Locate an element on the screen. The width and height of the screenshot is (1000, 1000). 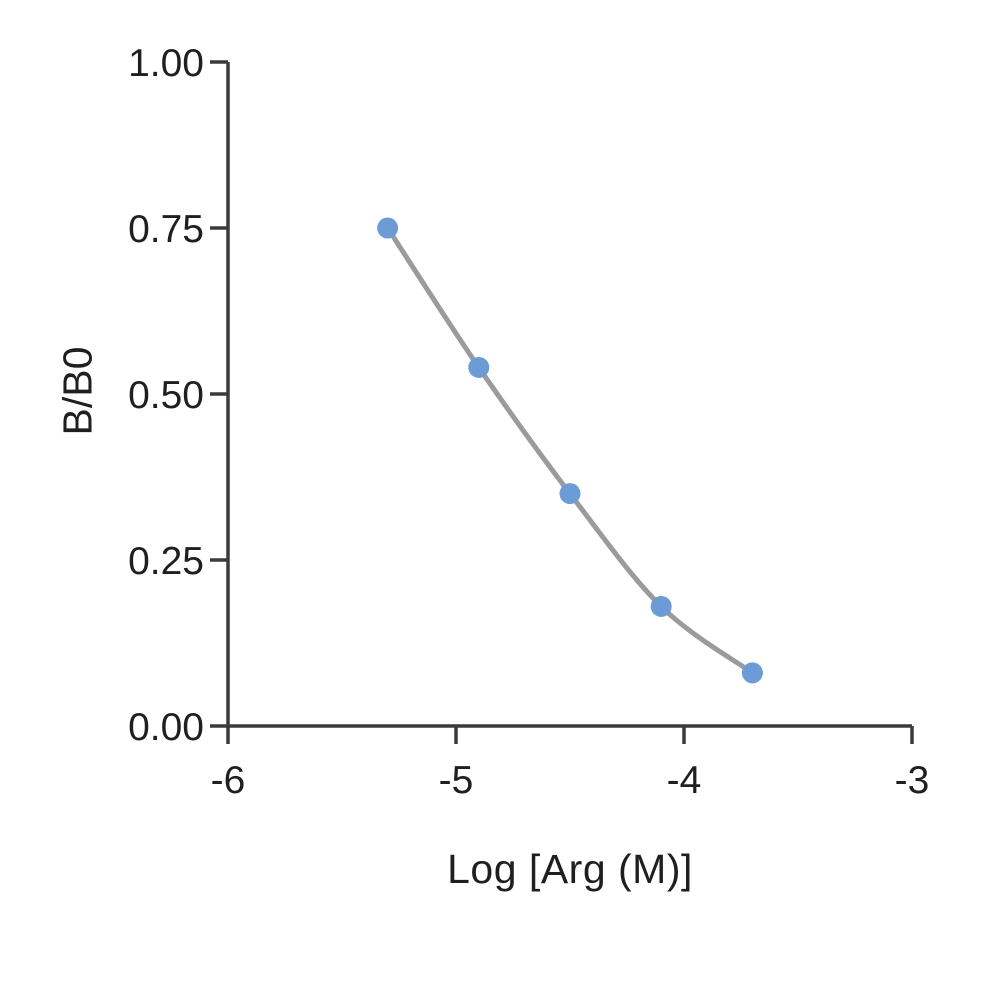
y-tick-label: 1.00 is located at coordinates (166, 63).